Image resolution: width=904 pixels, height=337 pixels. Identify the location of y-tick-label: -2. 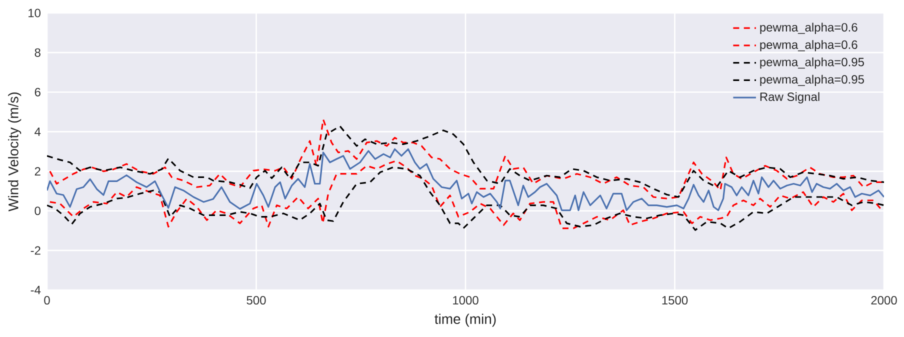
(35, 250).